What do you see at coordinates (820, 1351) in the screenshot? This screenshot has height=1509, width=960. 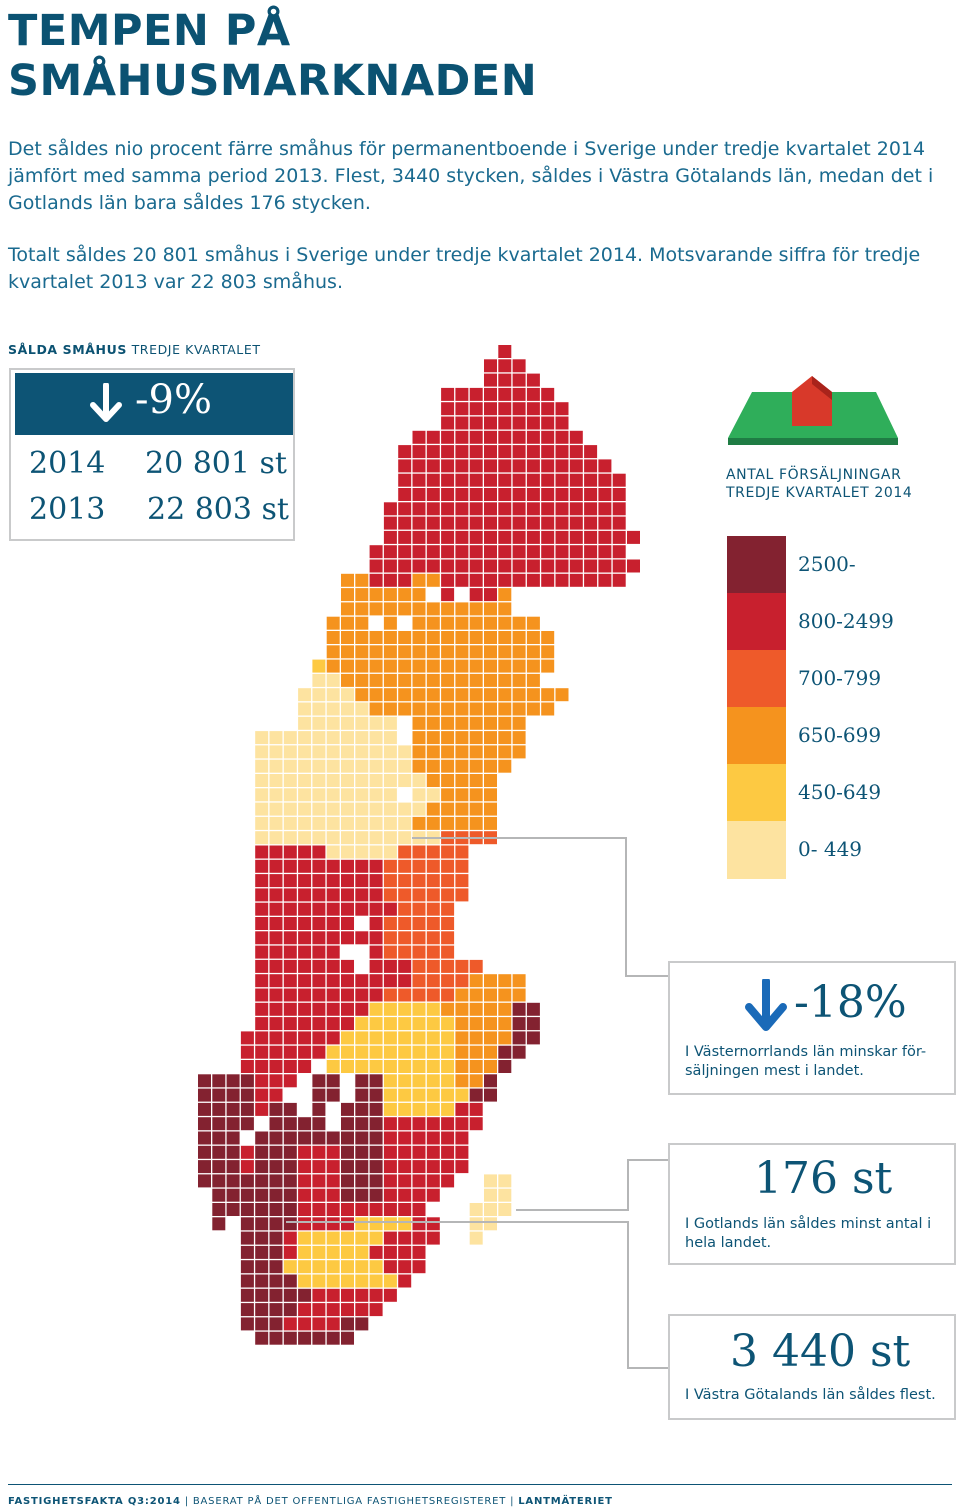 I see `callout-big-3: 3 440 st` at bounding box center [820, 1351].